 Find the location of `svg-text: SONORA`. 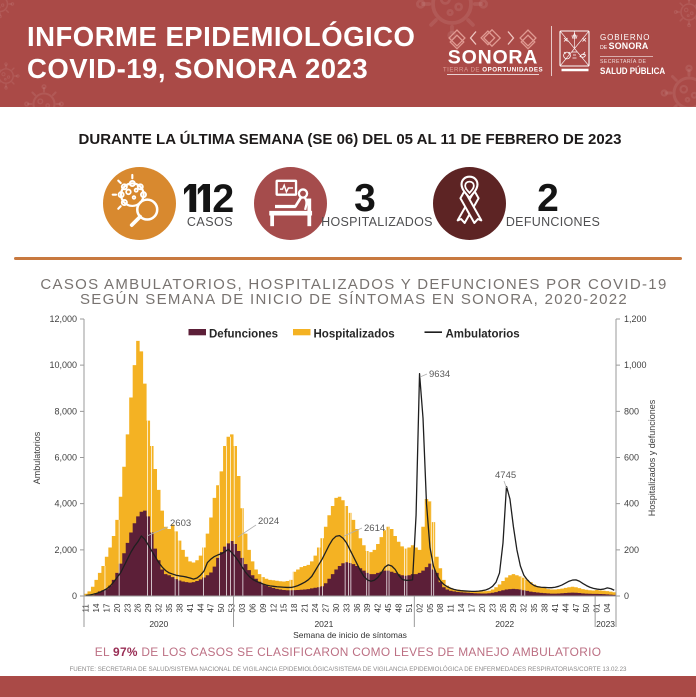

svg-text: SONORA is located at coordinates (493, 58).